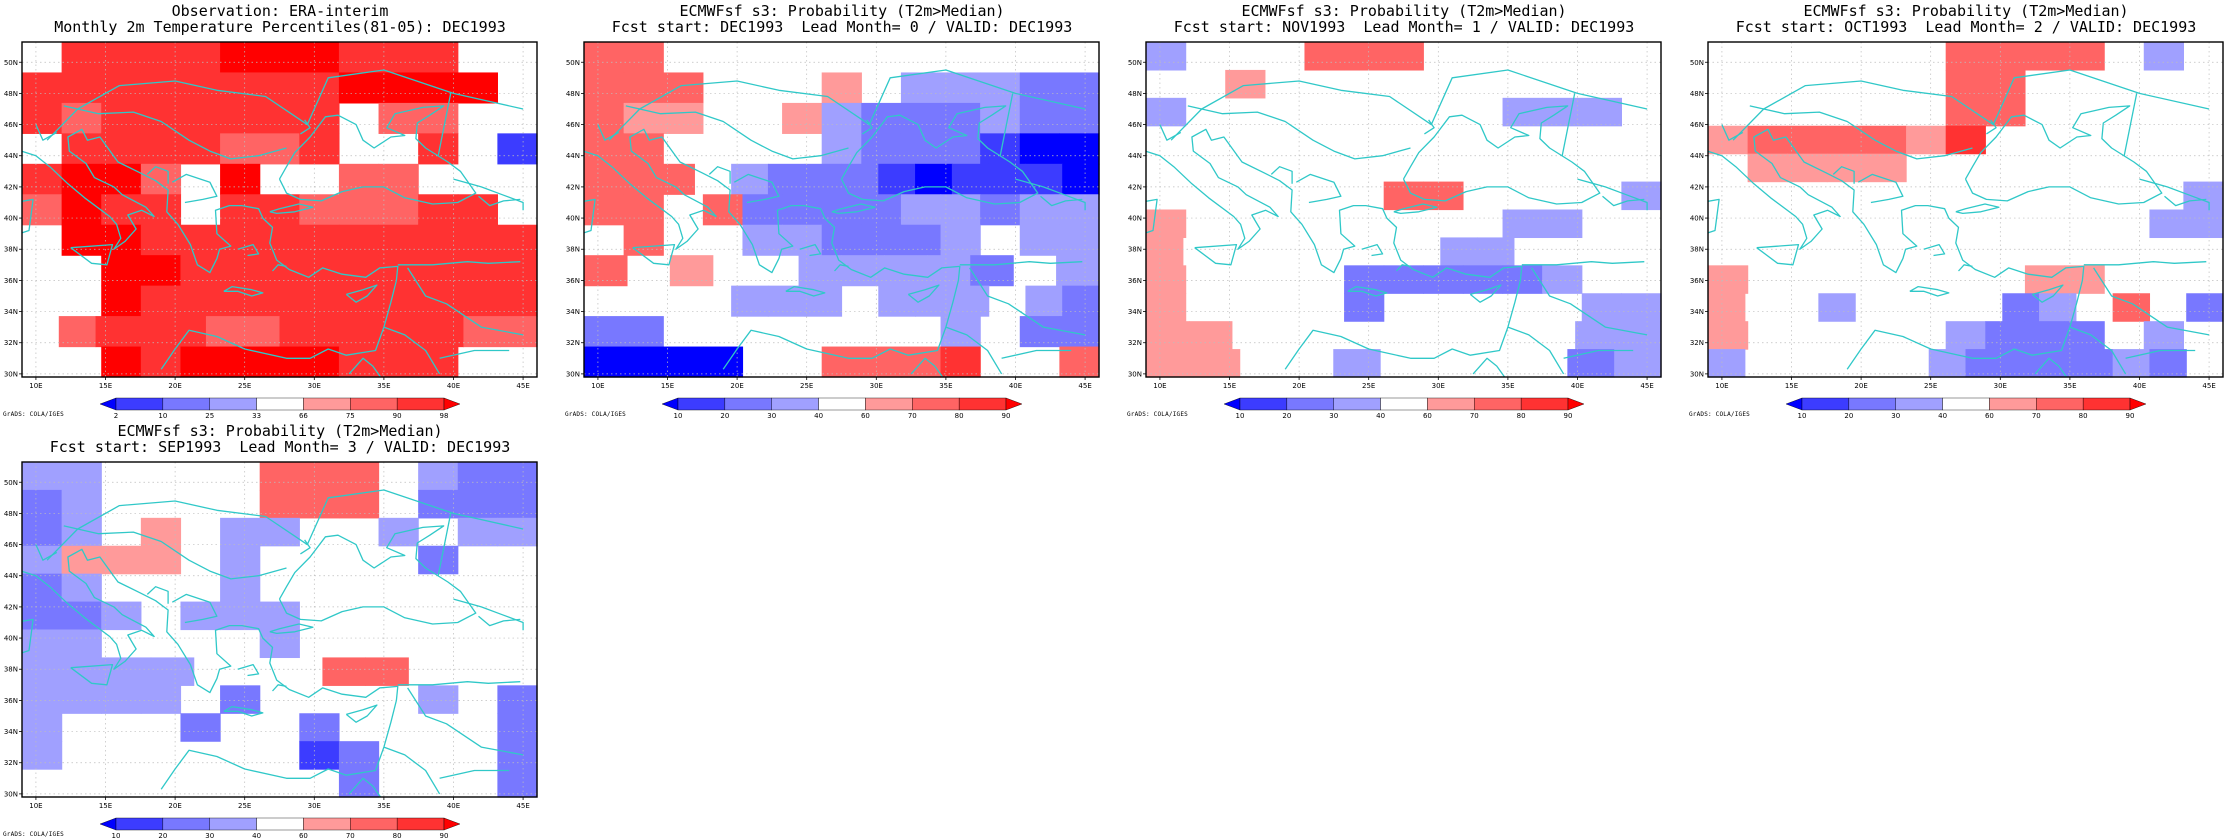 This screenshot has width=2240, height=840. I want to click on lon-tick-label: 25E, so click(1368, 386).